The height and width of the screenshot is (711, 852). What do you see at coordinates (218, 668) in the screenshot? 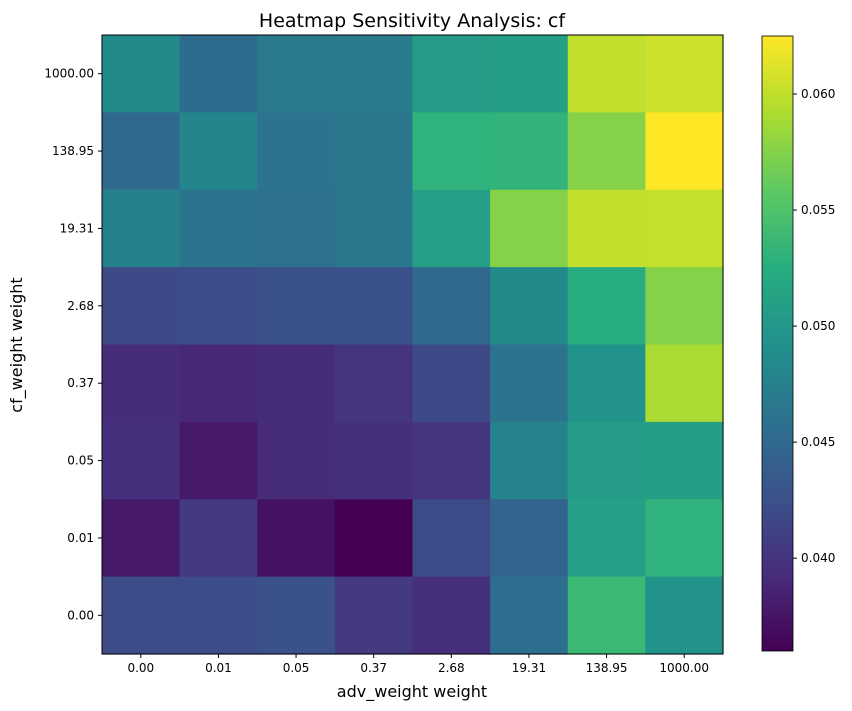
I see `x-tick-label: 0.01` at bounding box center [218, 668].